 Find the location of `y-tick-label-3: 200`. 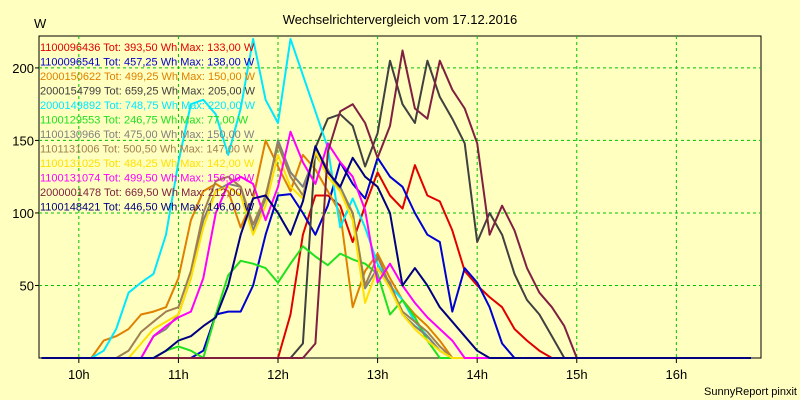

y-tick-label-3: 200 is located at coordinates (23, 68).